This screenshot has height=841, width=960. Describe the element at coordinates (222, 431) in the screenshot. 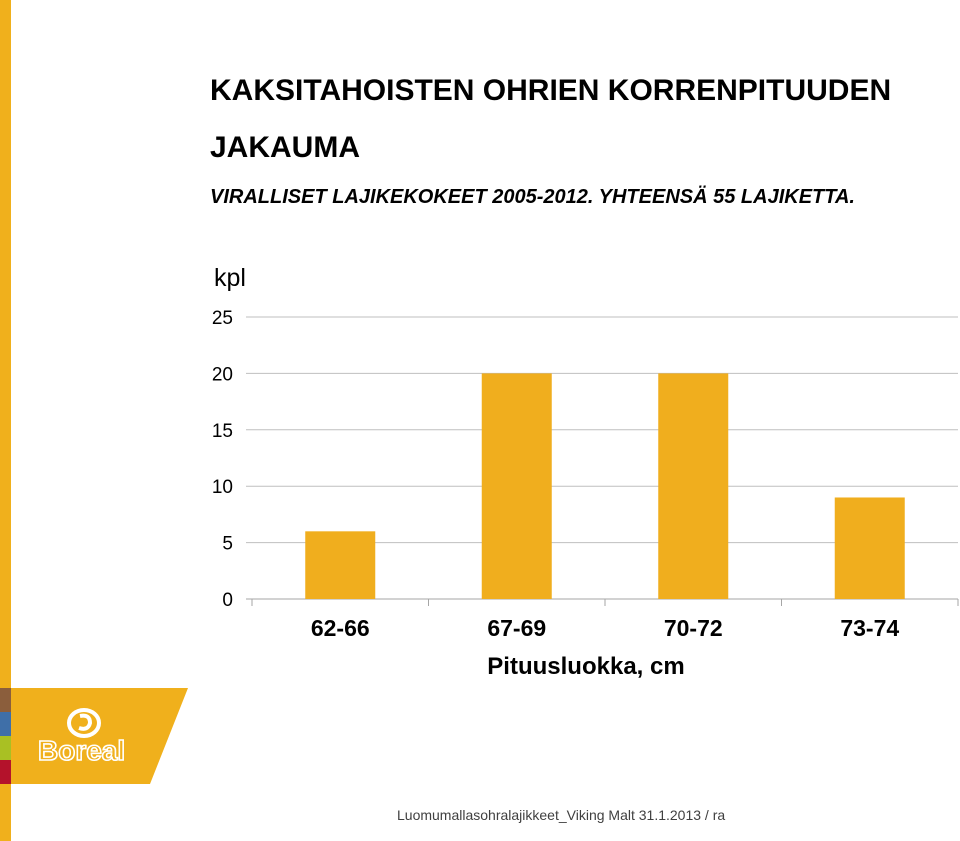

I see `y-tick-label: 15` at that location.